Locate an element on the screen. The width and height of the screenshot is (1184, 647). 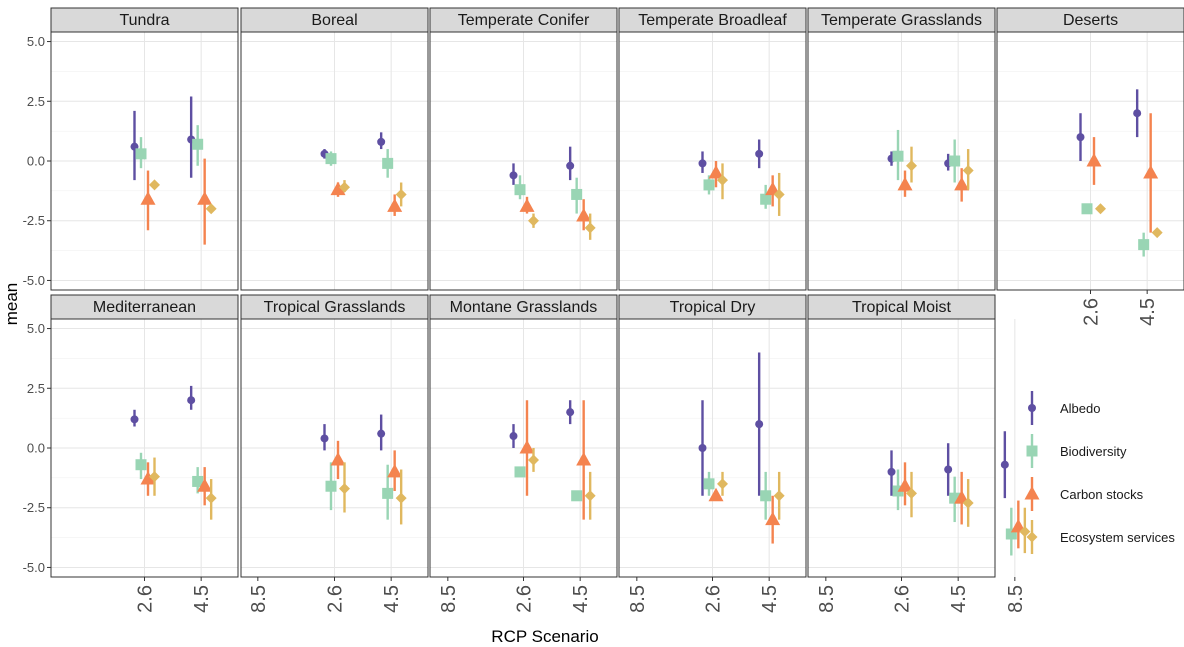
y-tick-label: -5.0 is located at coordinates (34, 280).